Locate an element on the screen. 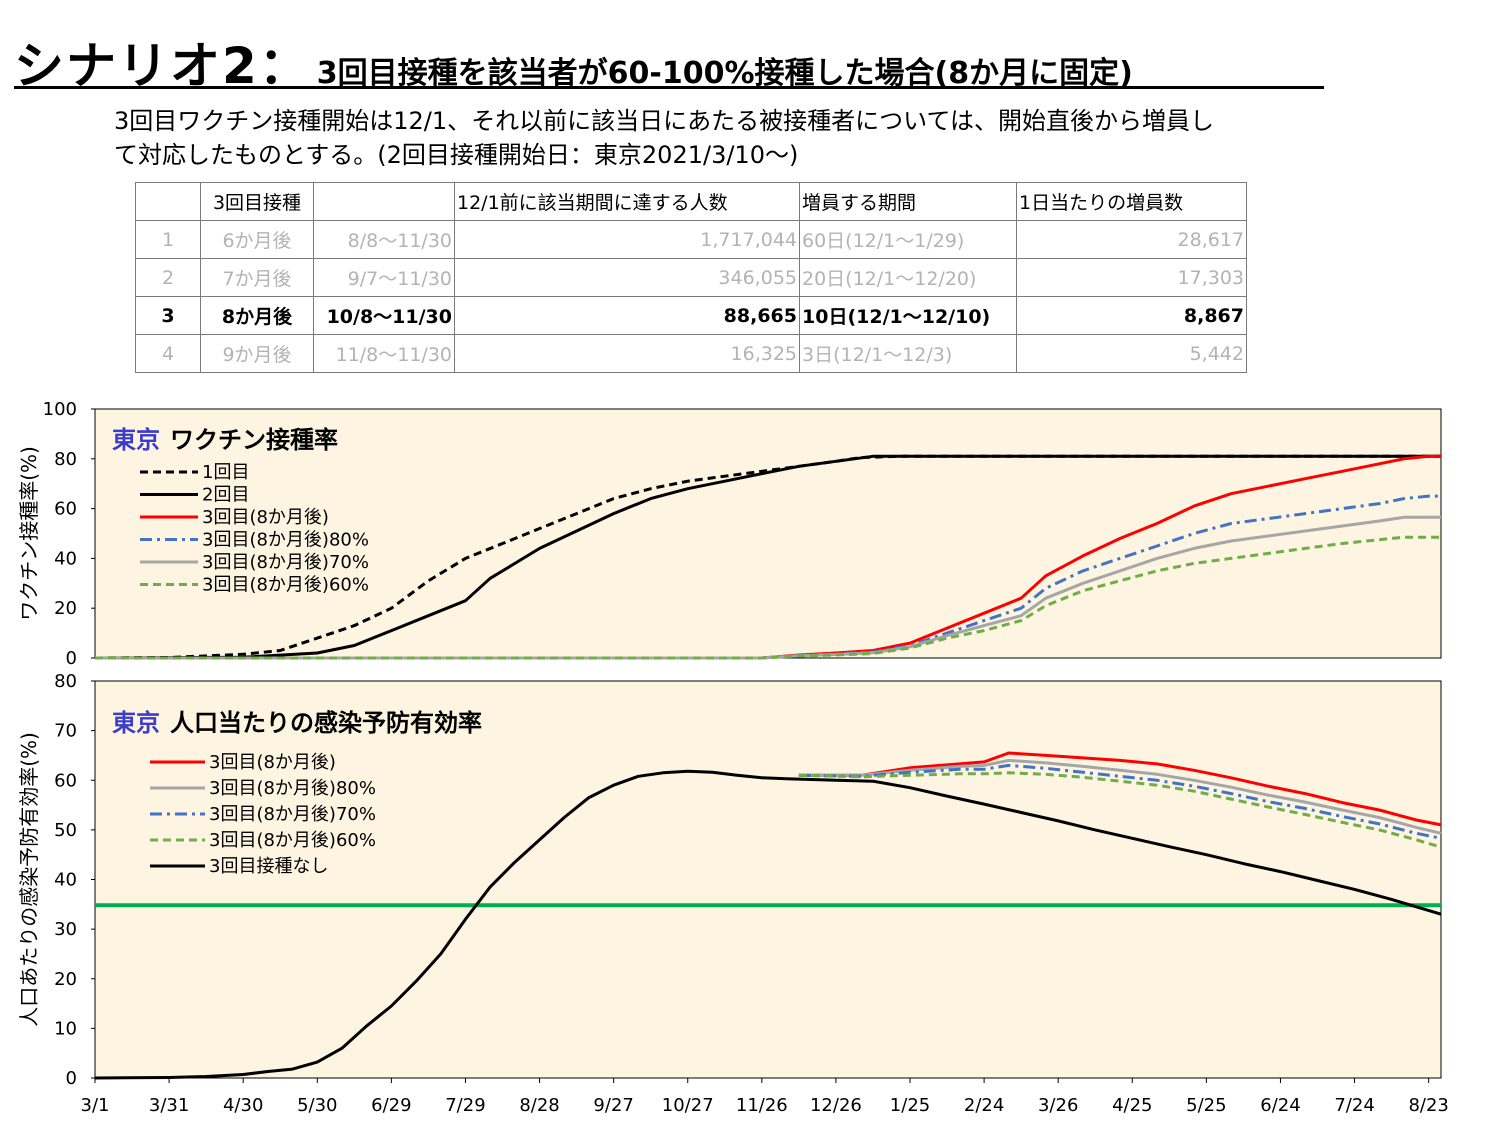 This screenshot has height=1125, width=1500. title-sub: 3回目接種を該当者が60-100%接種した場合(8か月に固定) is located at coordinates (724, 73).